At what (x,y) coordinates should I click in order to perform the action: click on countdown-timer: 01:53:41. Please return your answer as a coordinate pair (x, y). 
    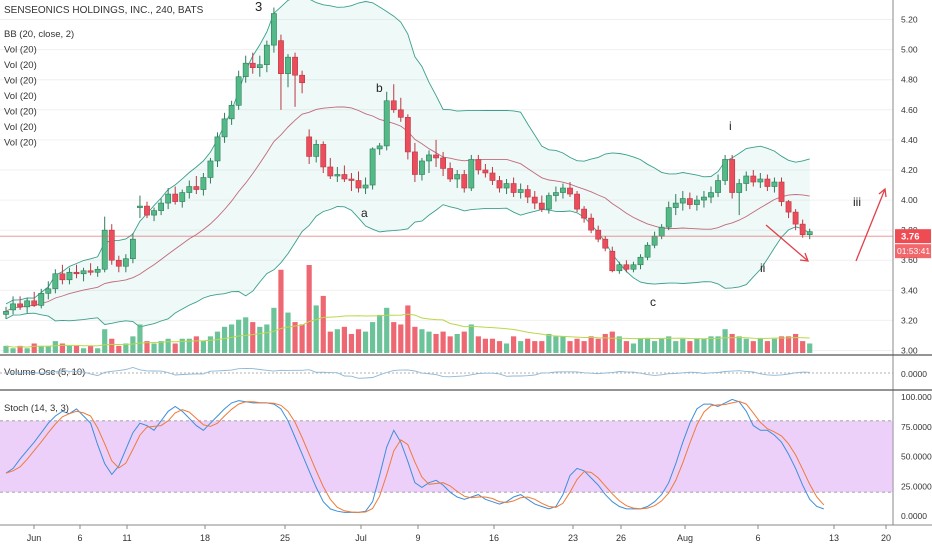
    Looking at the image, I should click on (913, 251).